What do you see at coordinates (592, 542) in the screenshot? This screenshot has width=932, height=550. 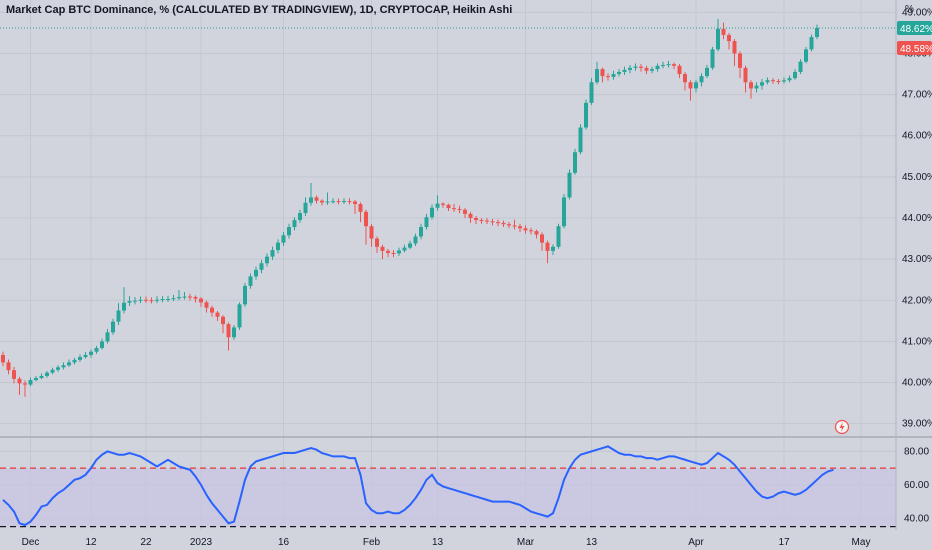 I see `time-tick-label: 13` at bounding box center [592, 542].